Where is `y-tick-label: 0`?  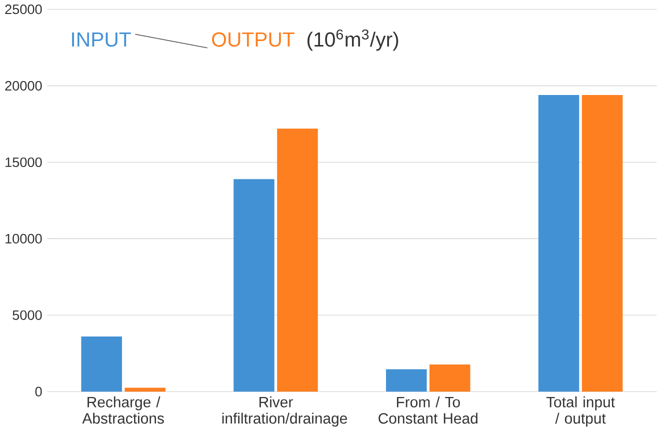
y-tick-label: 0 is located at coordinates (38, 391).